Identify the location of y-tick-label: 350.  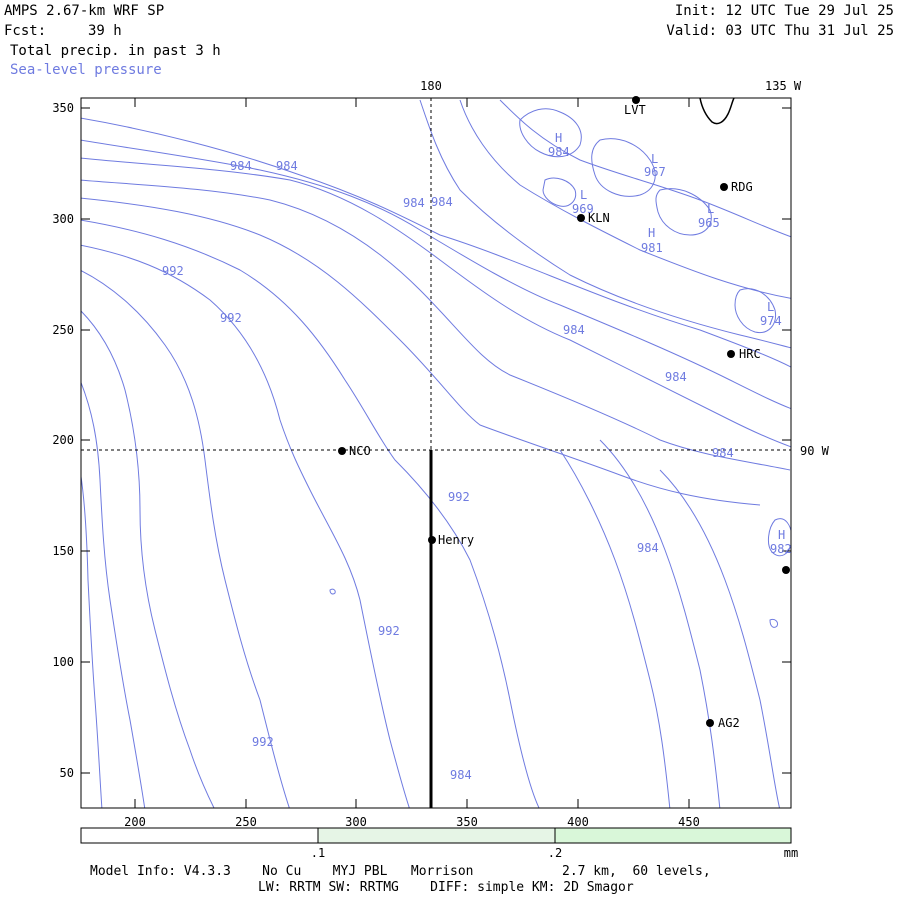
(63, 108).